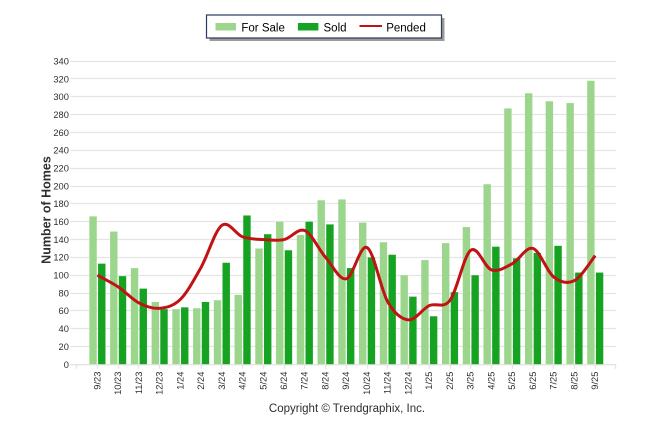  Describe the element at coordinates (64, 347) in the screenshot. I see `svg-text: 20` at that location.